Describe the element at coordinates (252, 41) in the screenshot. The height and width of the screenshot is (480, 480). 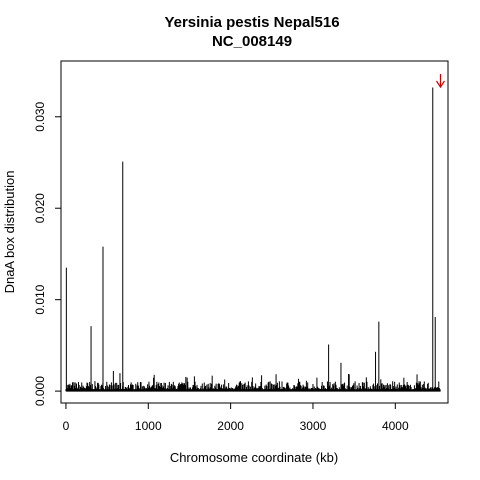
I see `chart-subtitle: NC_008149` at that location.